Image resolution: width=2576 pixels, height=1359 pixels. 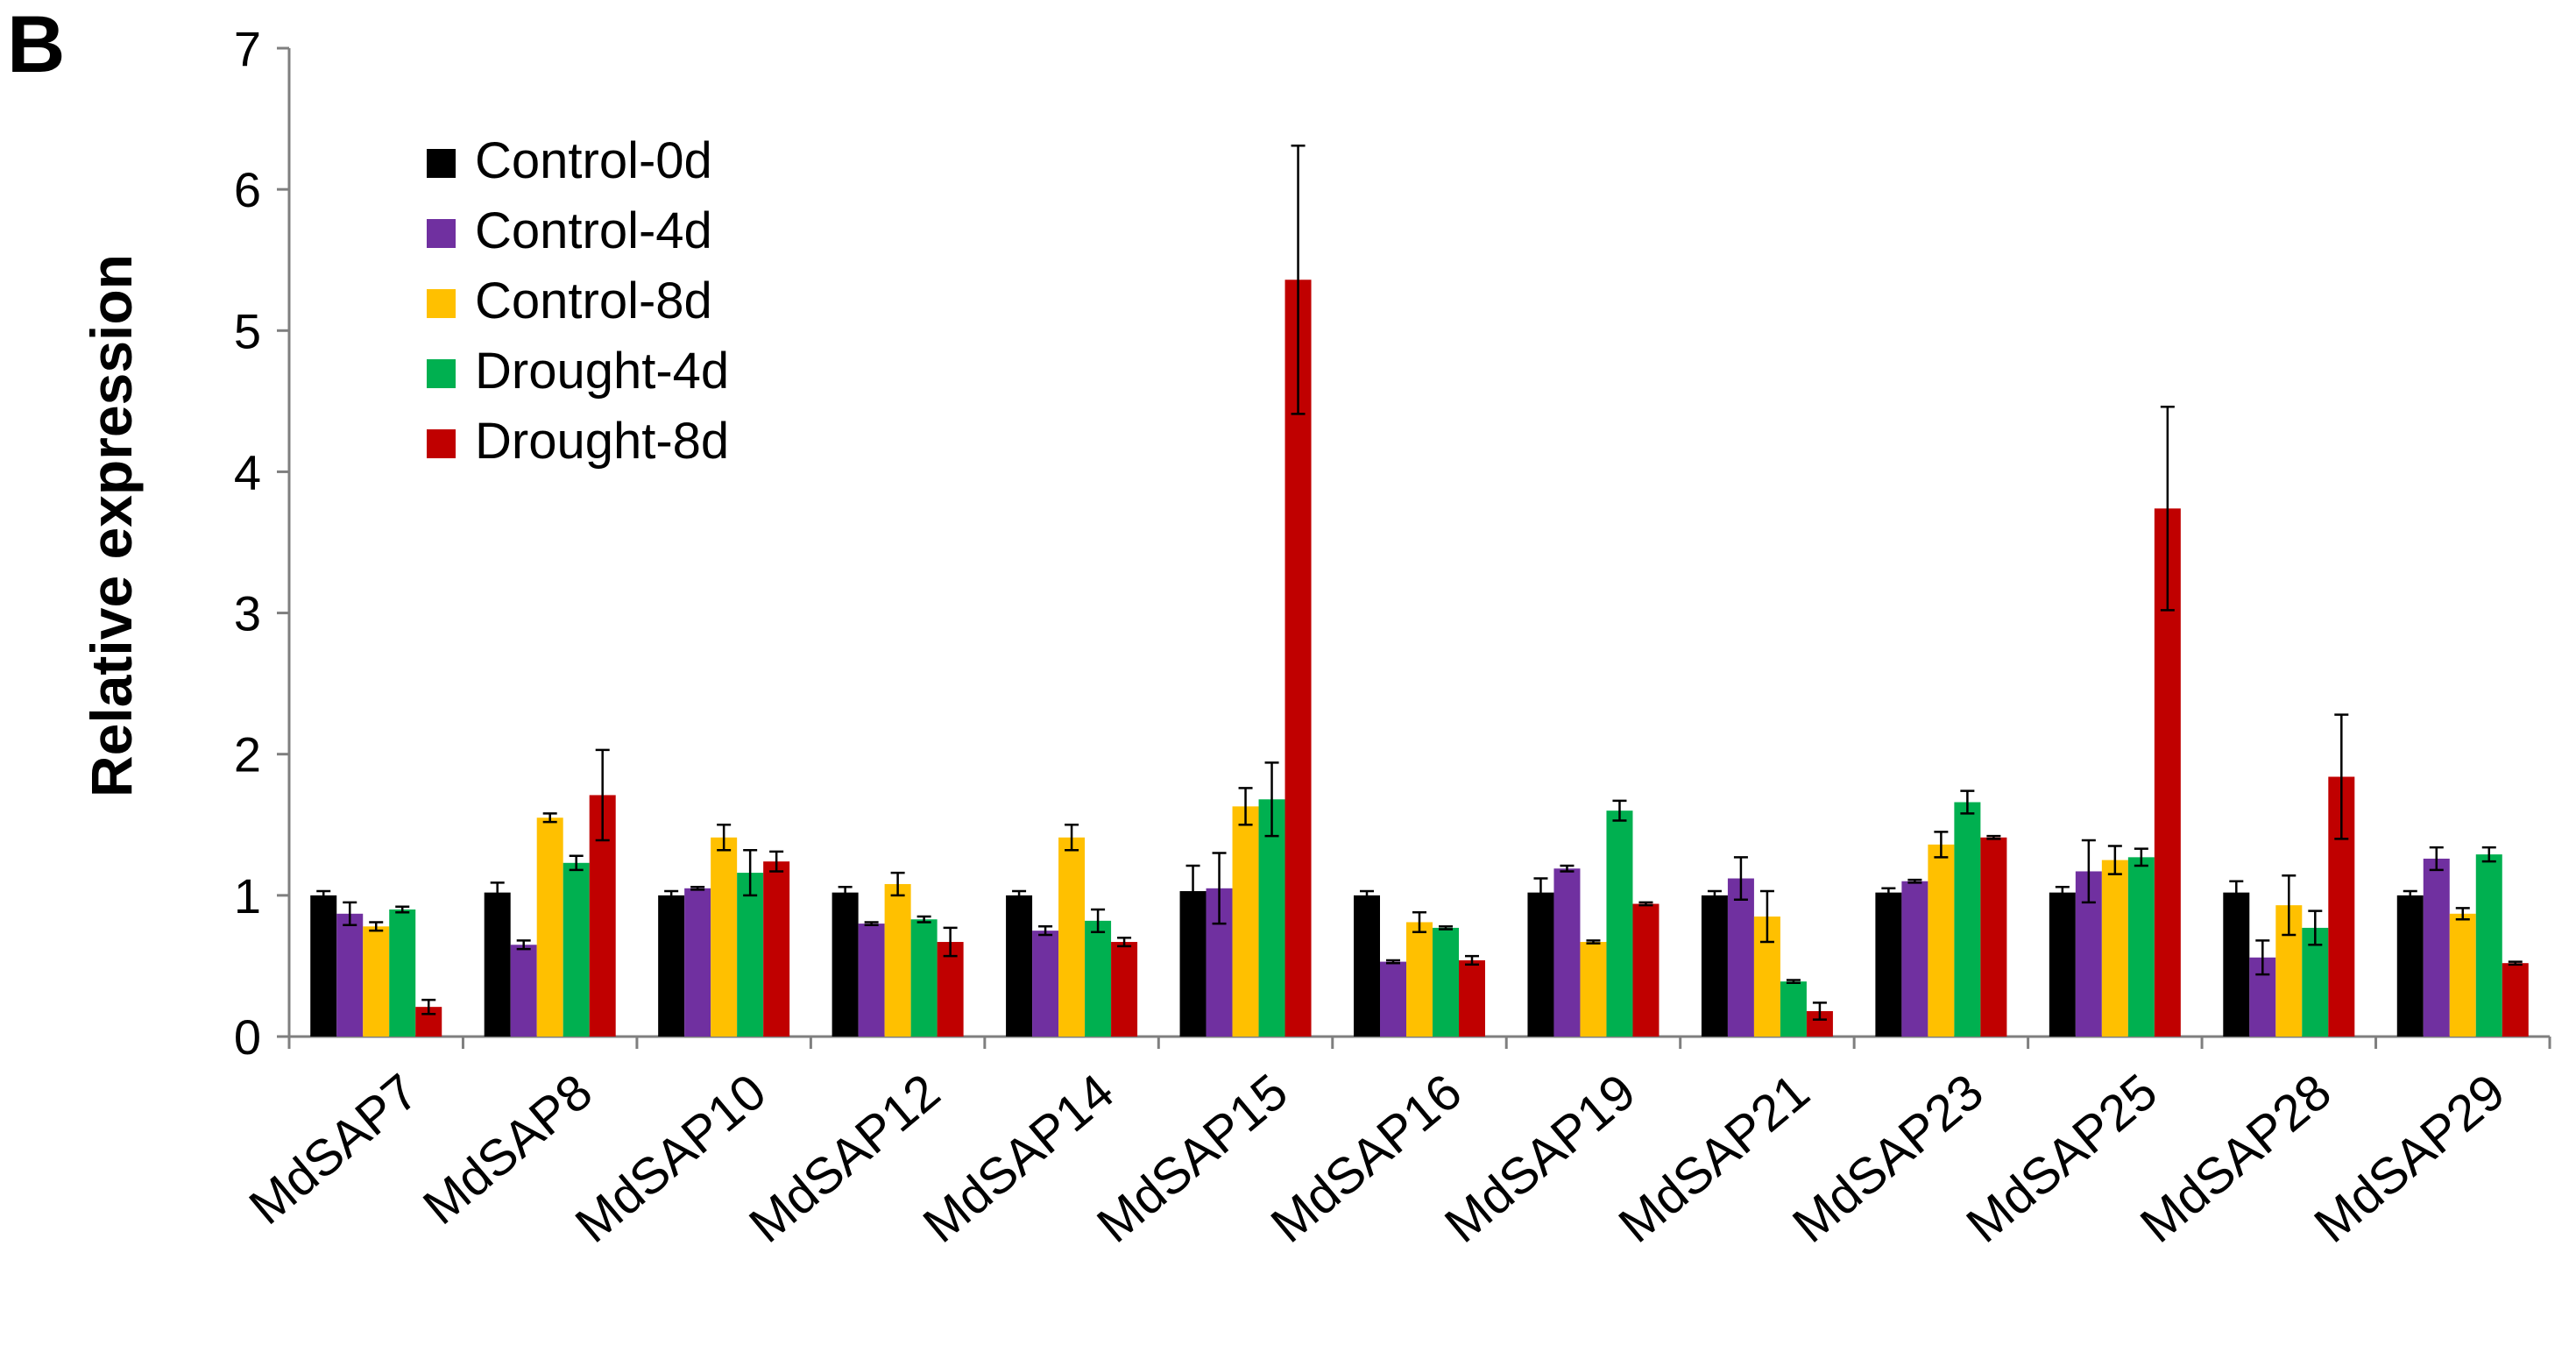 I want to click on y-tick-label: 6, so click(x=247, y=190).